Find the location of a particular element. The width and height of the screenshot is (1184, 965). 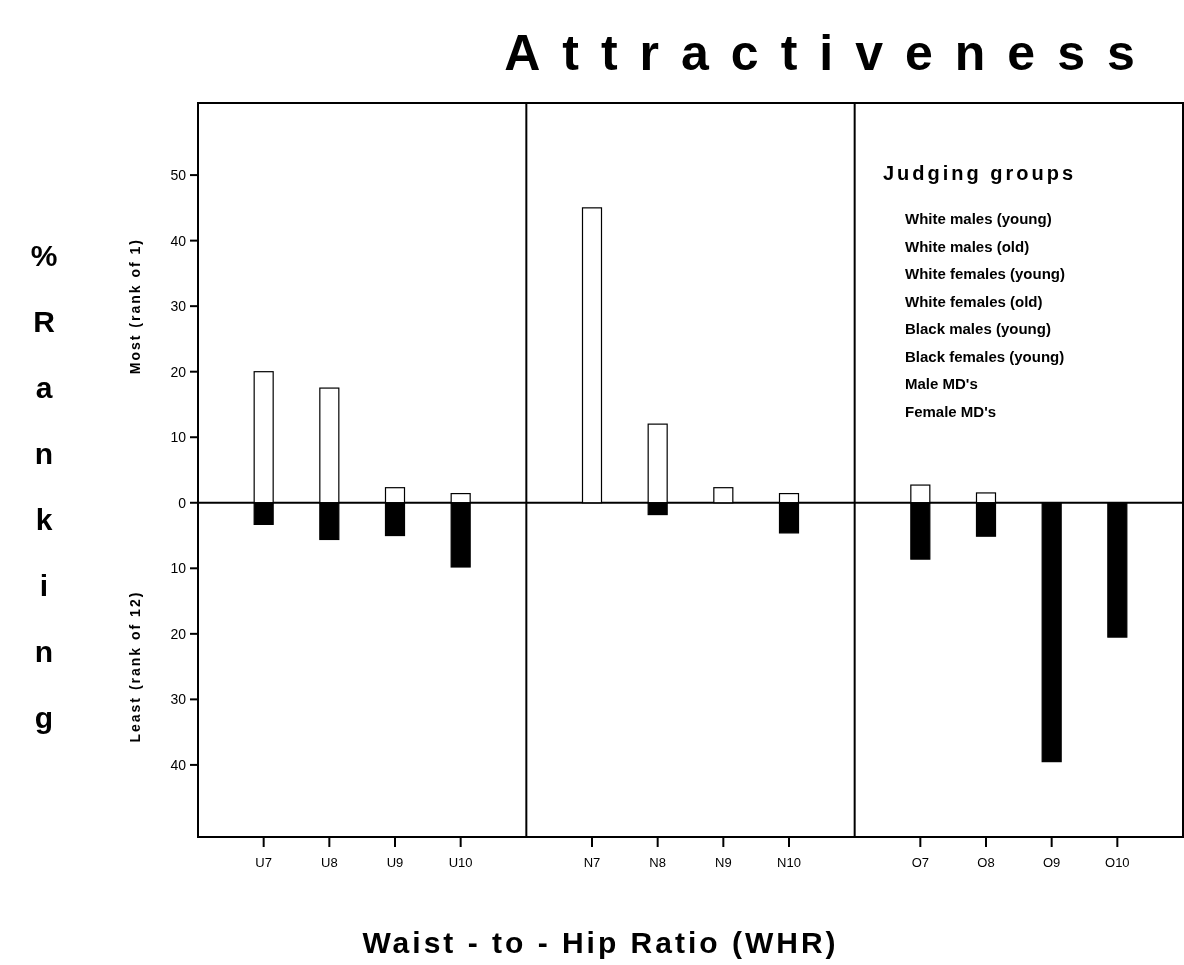

x-tick-label: O10 is located at coordinates (1117, 862).